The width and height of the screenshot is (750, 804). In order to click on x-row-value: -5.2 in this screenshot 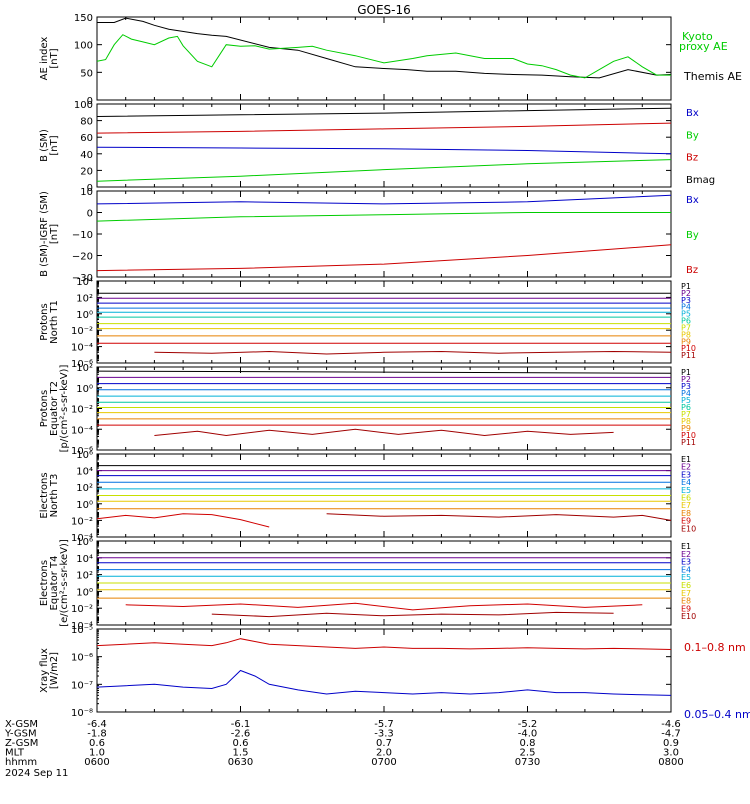, I will do `click(528, 724)`.